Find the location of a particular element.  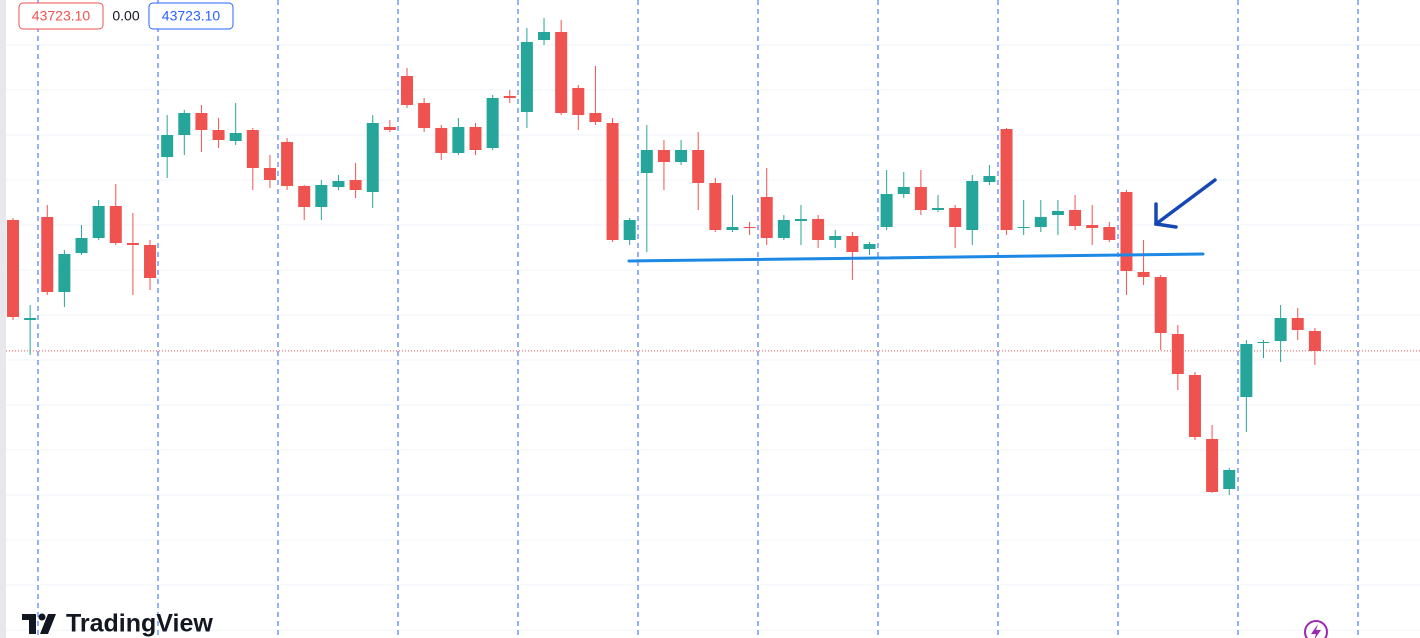

logo is located at coordinates (39, 623).